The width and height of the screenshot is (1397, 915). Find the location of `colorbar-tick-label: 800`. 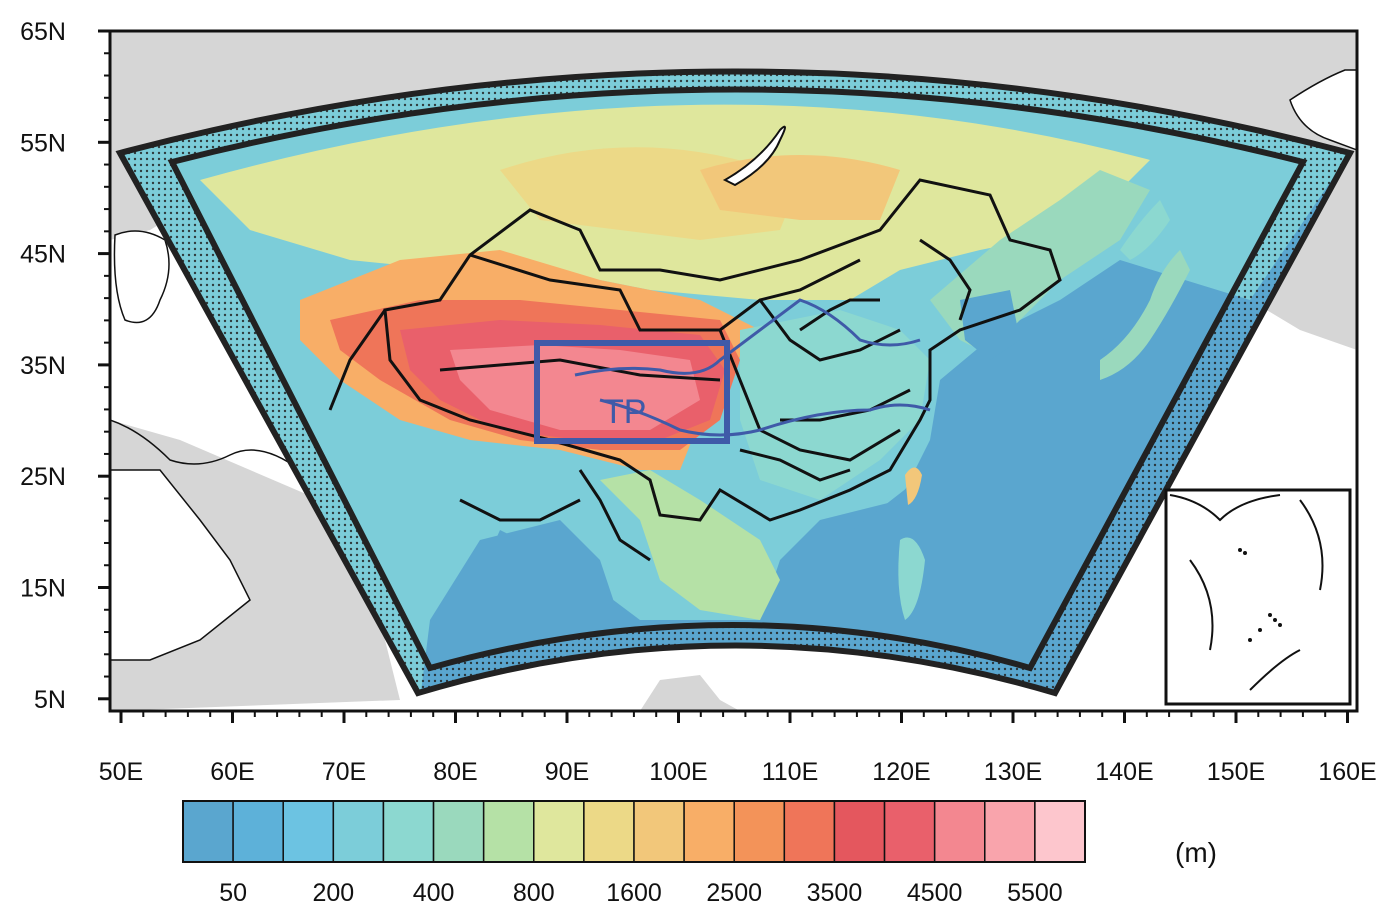

colorbar-tick-label: 800 is located at coordinates (534, 893).